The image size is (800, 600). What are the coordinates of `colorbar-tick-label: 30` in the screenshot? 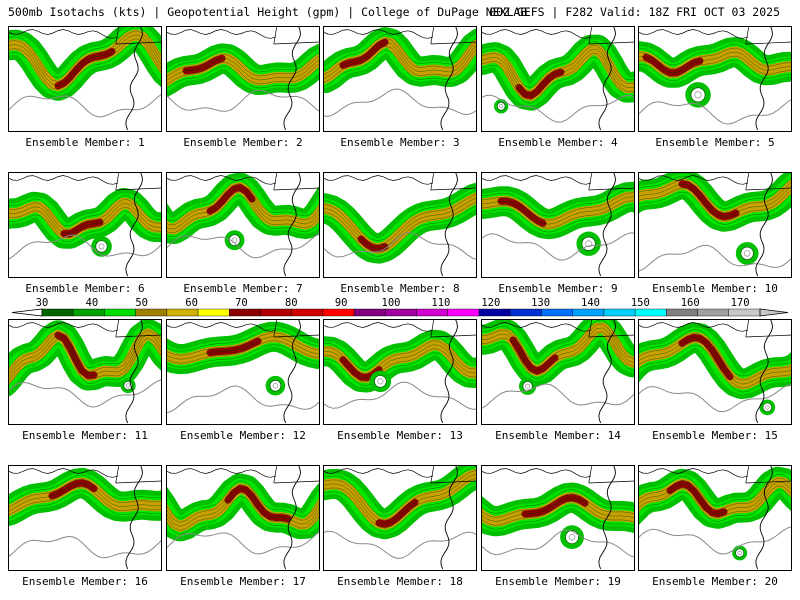 It's located at (42, 303).